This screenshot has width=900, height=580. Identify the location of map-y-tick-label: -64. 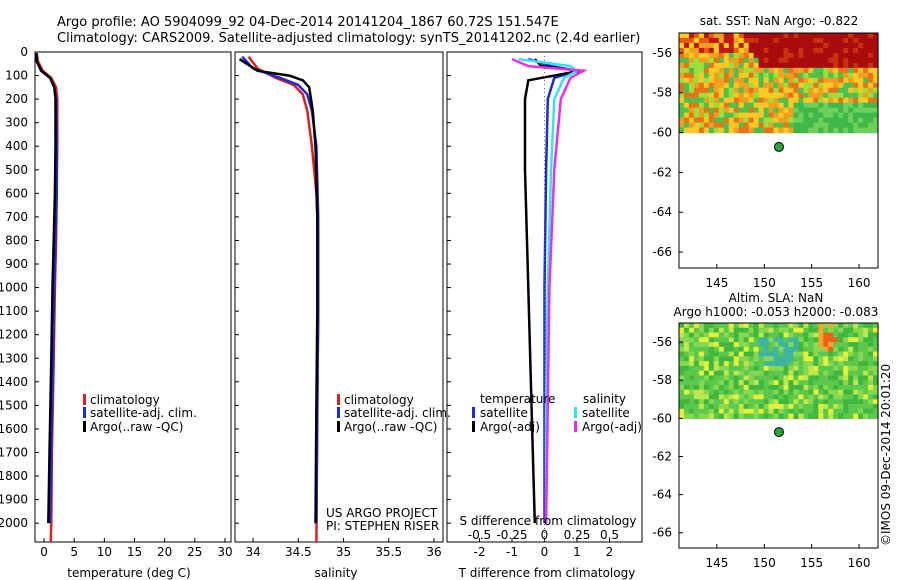
(662, 495).